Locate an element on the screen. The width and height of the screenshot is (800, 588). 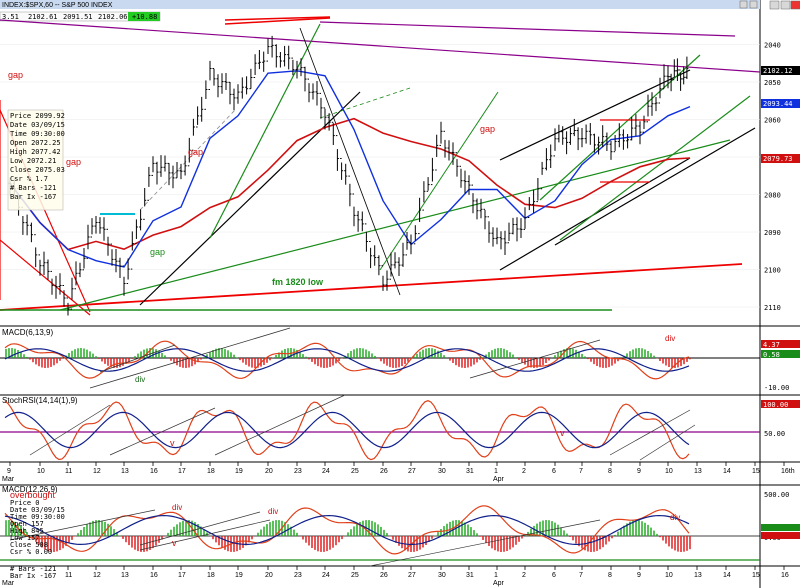
date-tick-label: 23 is located at coordinates (298, 575).